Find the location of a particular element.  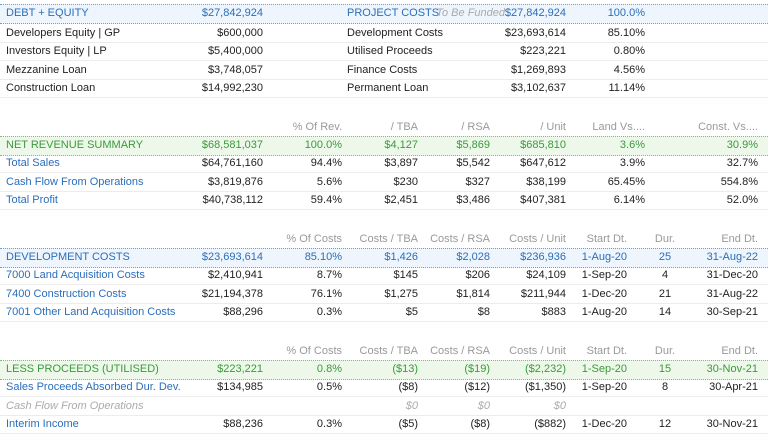

column-header: Costs / RSA is located at coordinates (460, 239).